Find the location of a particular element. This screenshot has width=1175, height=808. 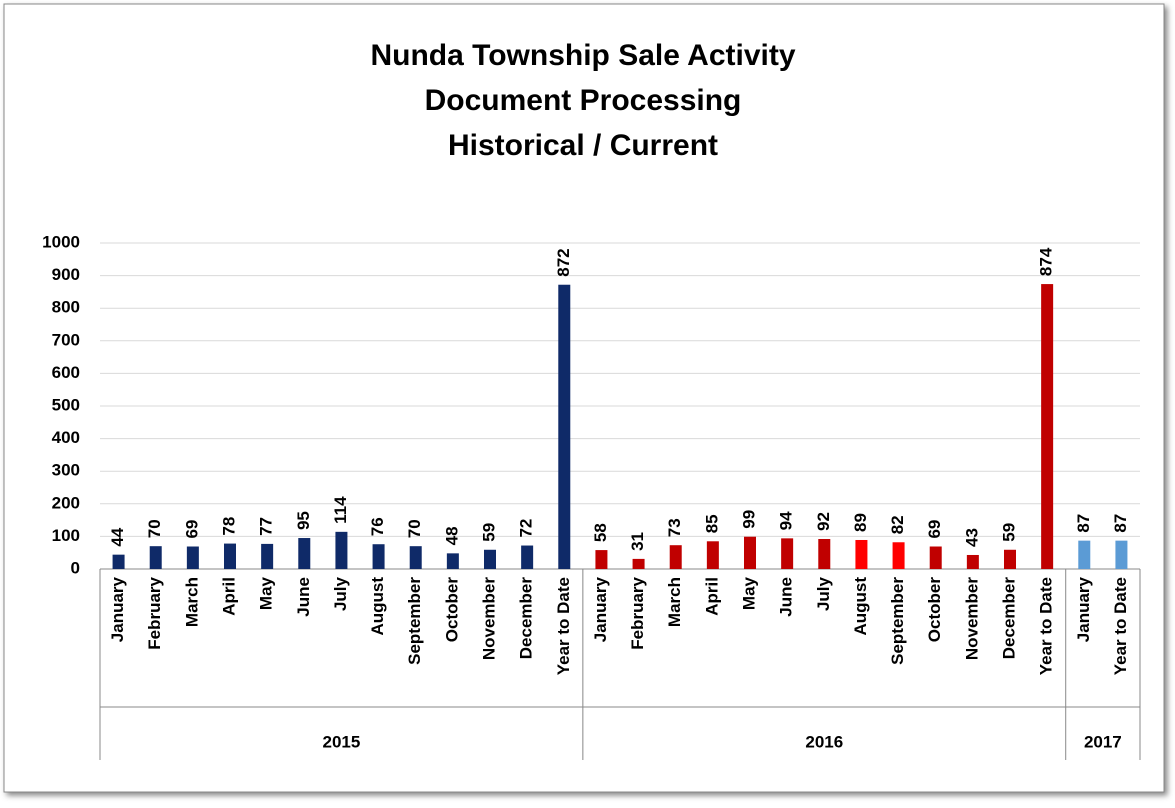

data-label: 92 is located at coordinates (823, 521).